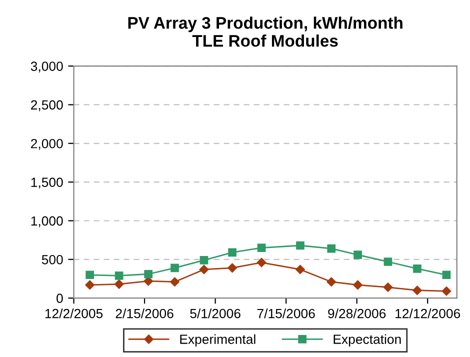 This screenshot has height=357, width=470. What do you see at coordinates (357, 313) in the screenshot?
I see `x-tick-label: 9/28/2006` at bounding box center [357, 313].